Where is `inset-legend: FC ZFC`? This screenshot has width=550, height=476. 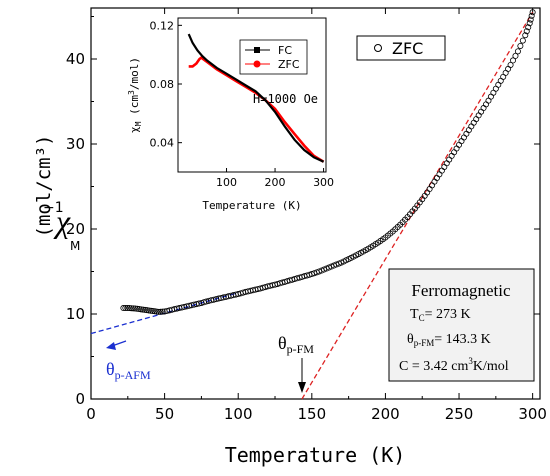
inset-legend: FC ZFC is located at coordinates (273, 57).